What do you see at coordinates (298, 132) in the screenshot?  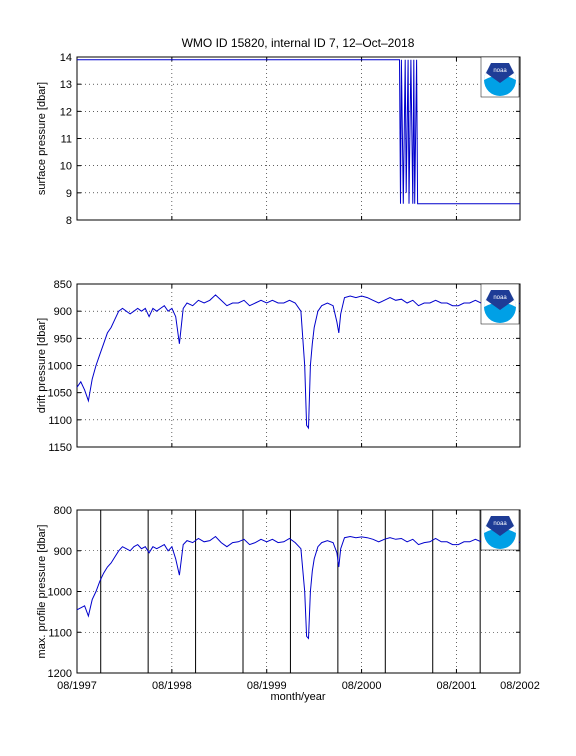 I see `series-line` at bounding box center [298, 132].